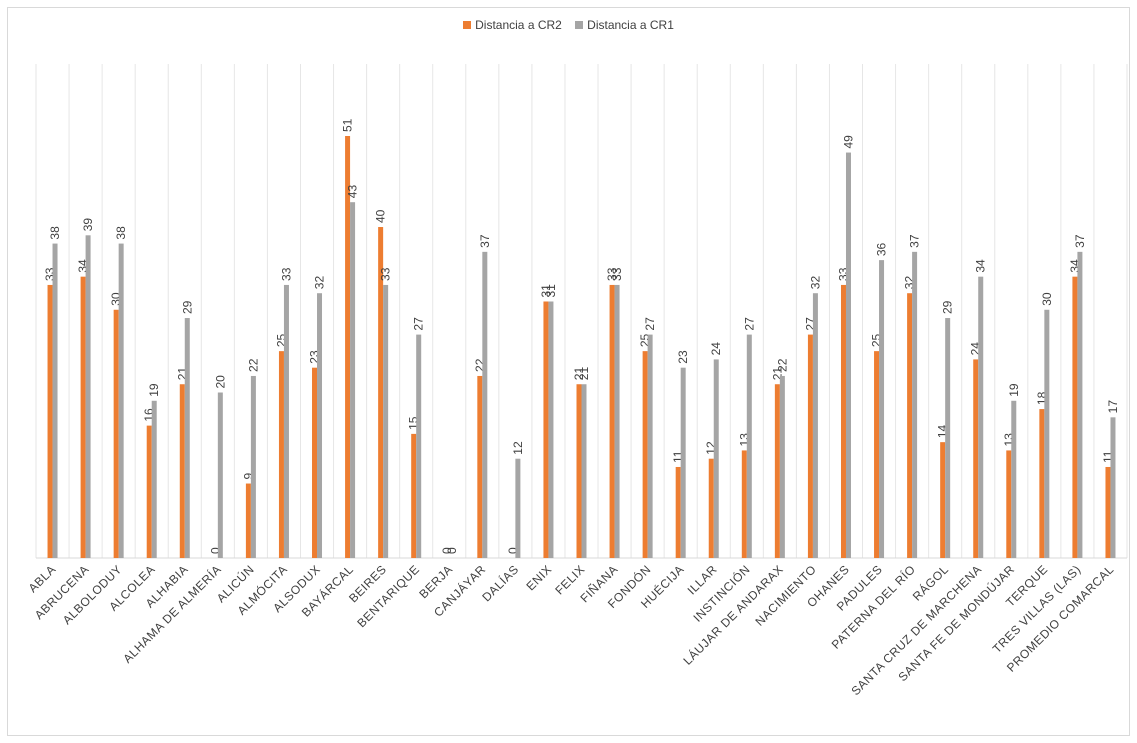 The height and width of the screenshot is (743, 1137). I want to click on data-label-cr1: 21, so click(584, 374).